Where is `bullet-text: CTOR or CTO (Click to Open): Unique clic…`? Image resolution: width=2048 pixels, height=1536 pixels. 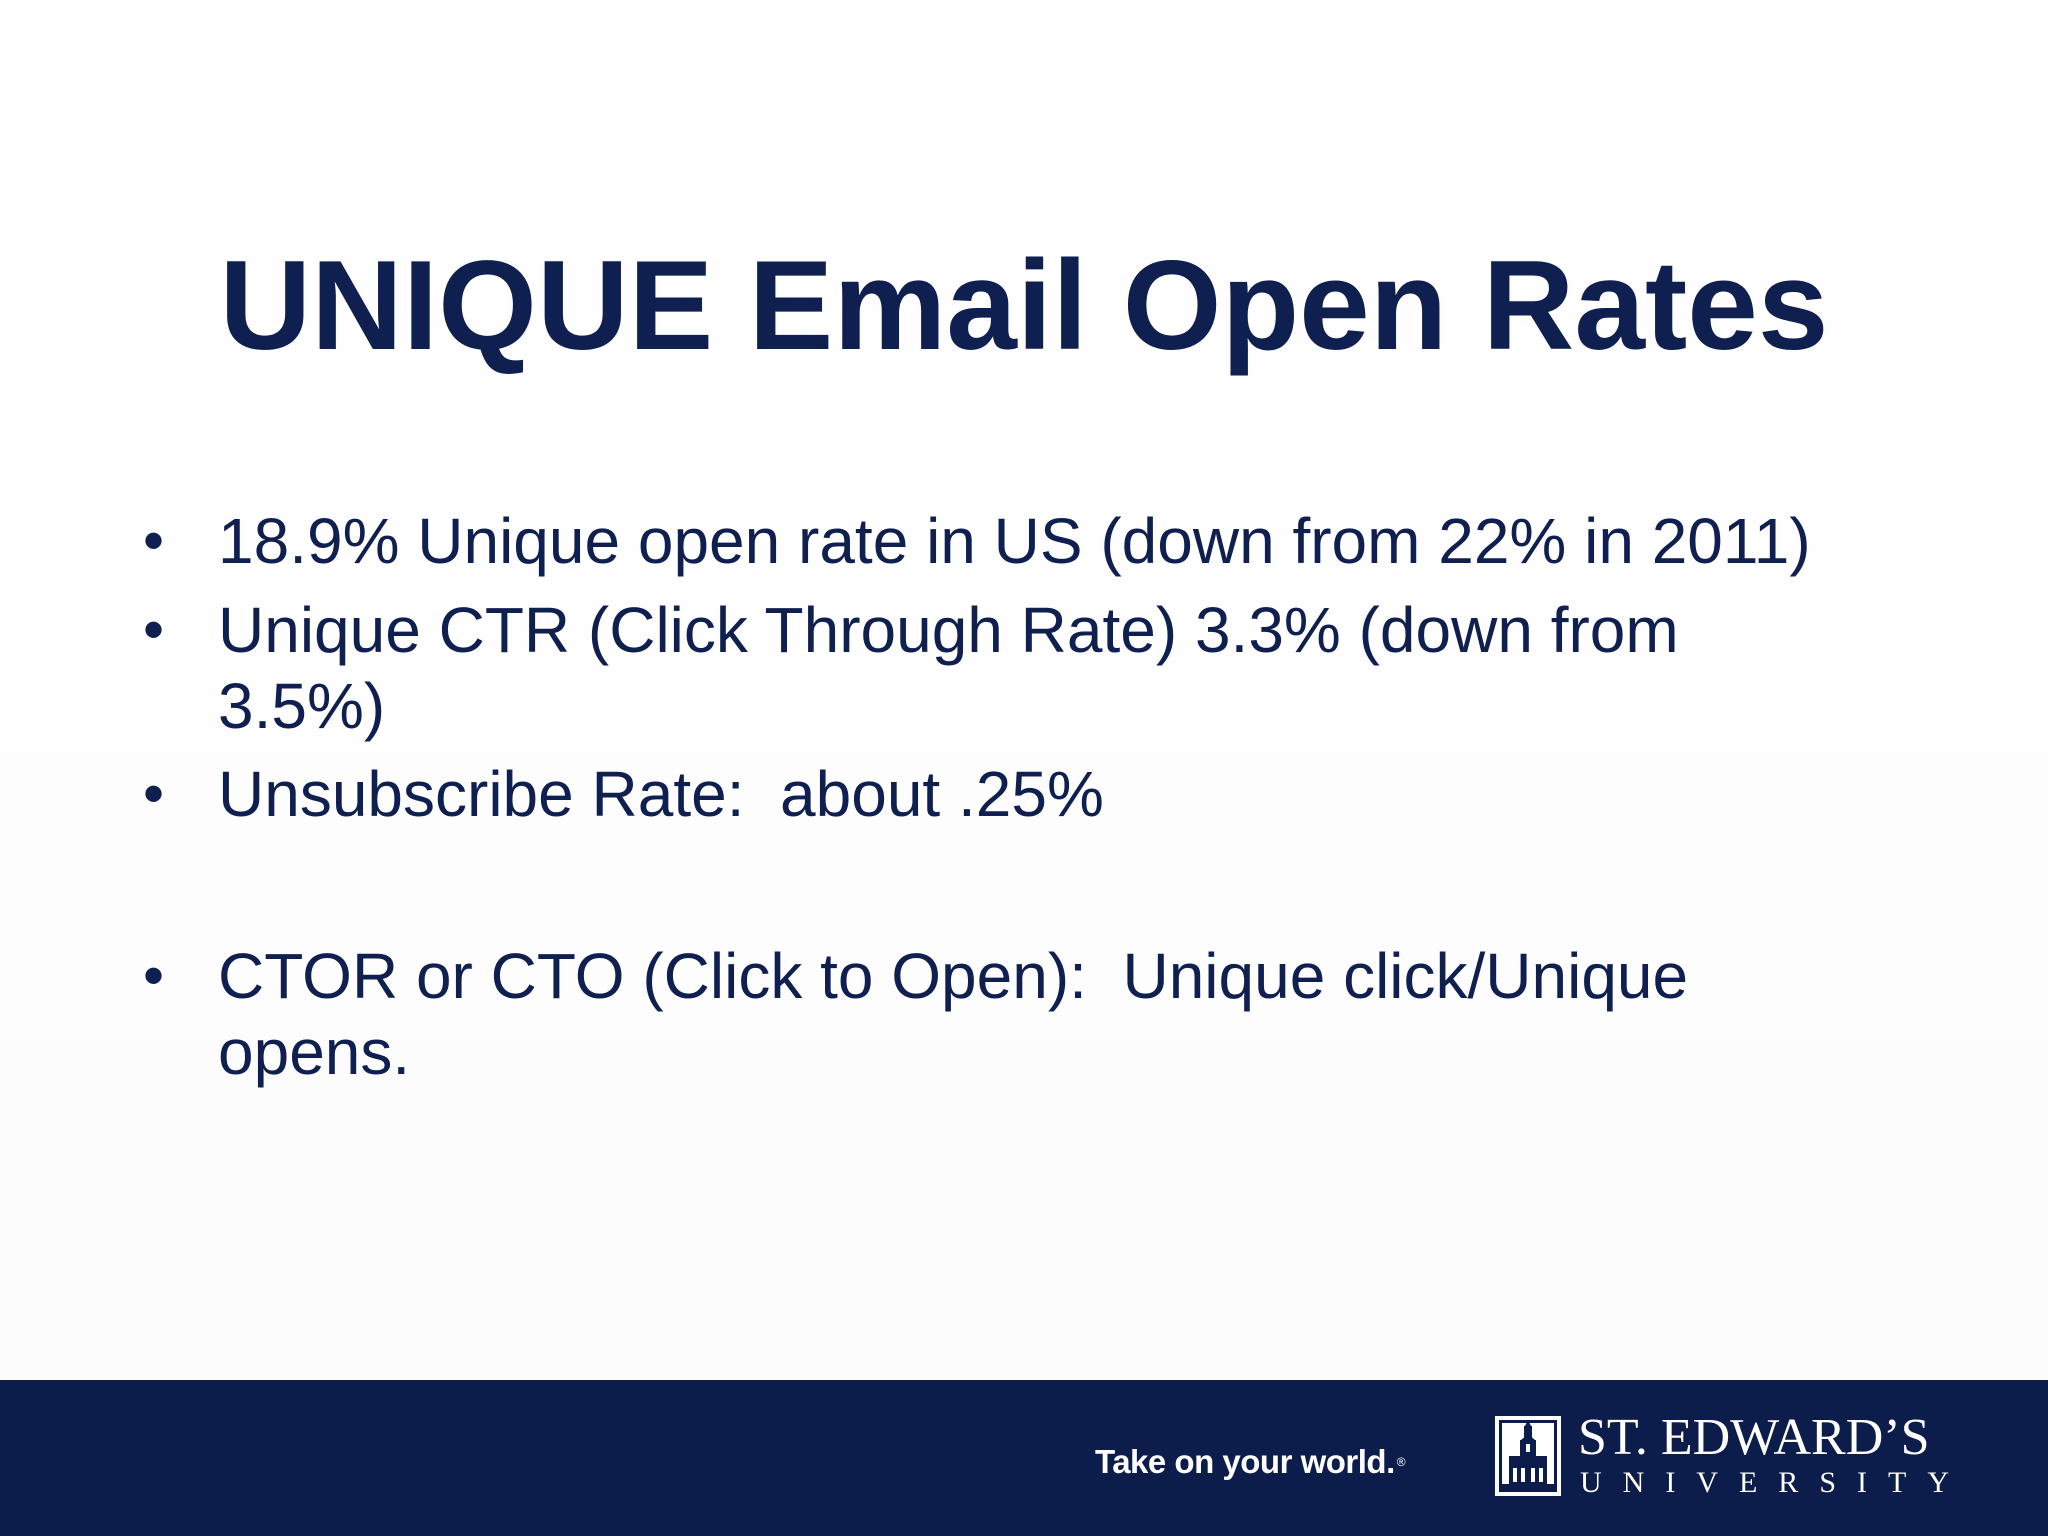 bullet-text: CTOR or CTO (Click to Open): Unique clic… is located at coordinates (953, 1014).